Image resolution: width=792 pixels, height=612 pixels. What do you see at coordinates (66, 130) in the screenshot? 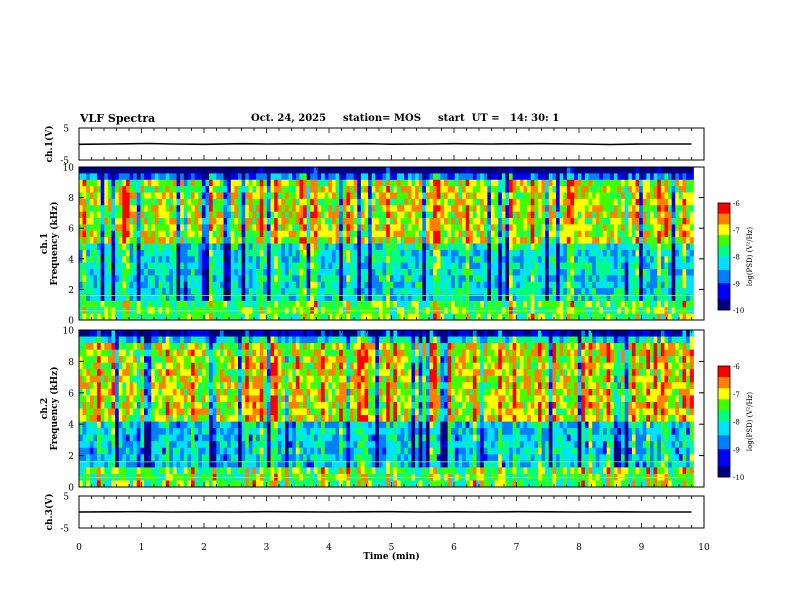
I see `y-tick-label: 5` at bounding box center [66, 130].